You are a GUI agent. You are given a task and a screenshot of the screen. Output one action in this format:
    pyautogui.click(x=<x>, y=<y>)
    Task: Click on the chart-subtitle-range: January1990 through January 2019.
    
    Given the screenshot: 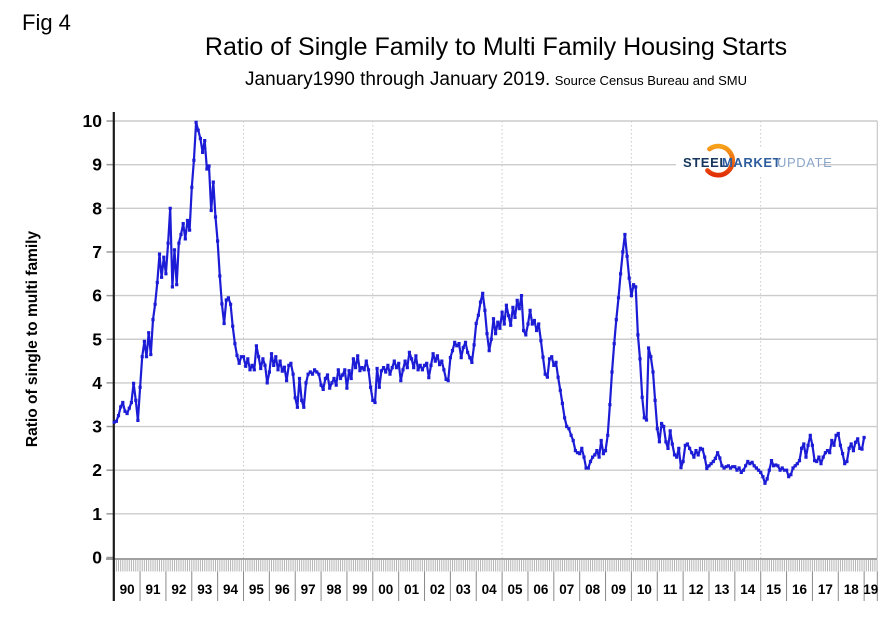 What is the action you would take?
    pyautogui.click(x=398, y=79)
    